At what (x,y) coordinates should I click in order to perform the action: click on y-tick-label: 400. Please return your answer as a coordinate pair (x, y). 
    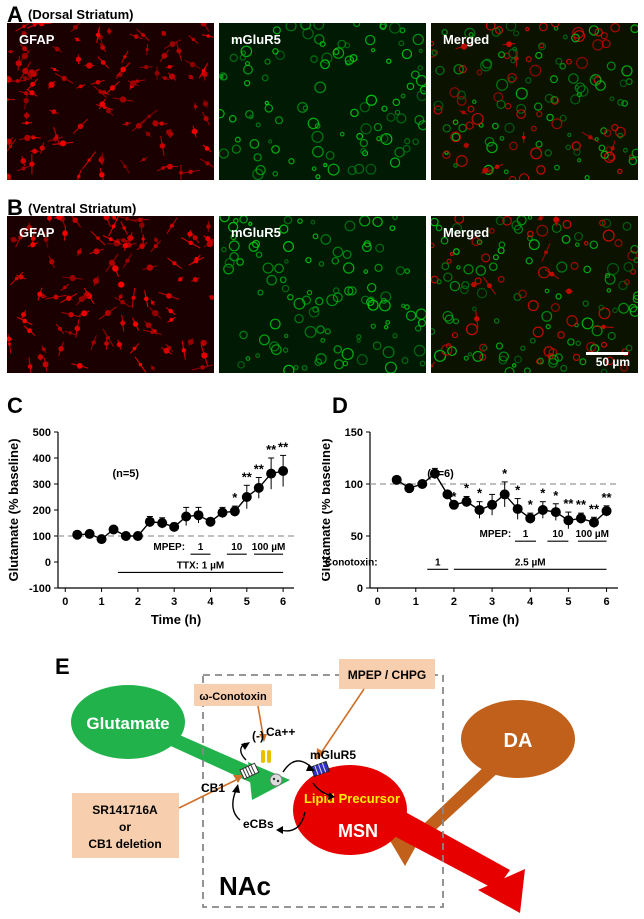
    Looking at the image, I should click on (42, 459).